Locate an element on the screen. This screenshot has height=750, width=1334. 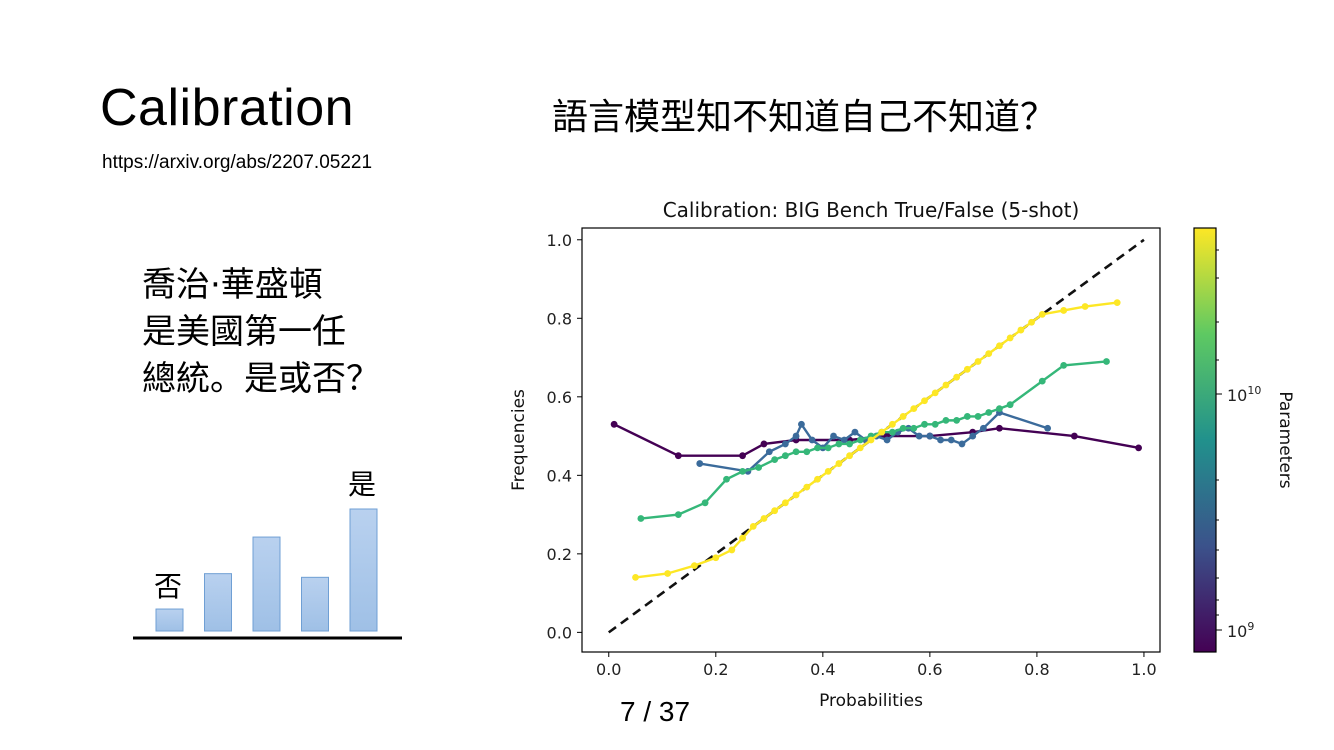
question-text: 喬治·華盛頓 是美國第一任 總統。是或否？ is located at coordinates (261, 332).